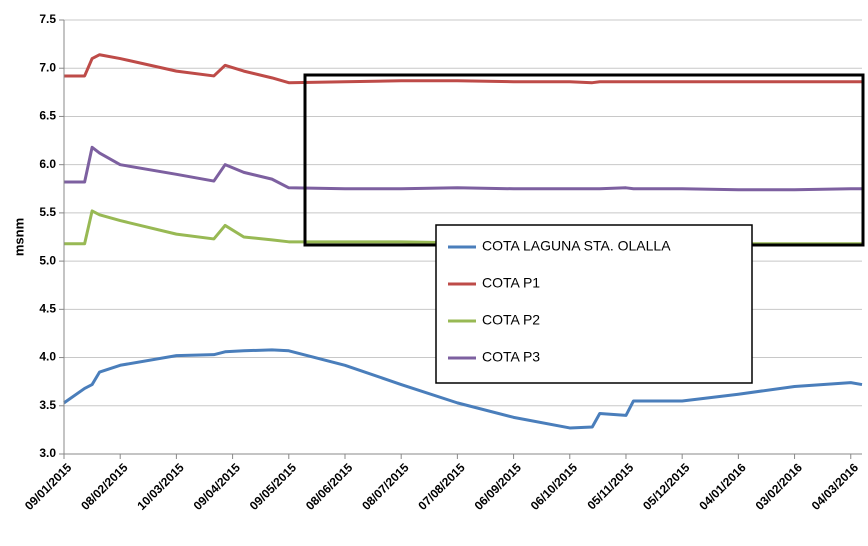  What do you see at coordinates (511, 283) in the screenshot?
I see `legend-label: COTA P1` at bounding box center [511, 283].